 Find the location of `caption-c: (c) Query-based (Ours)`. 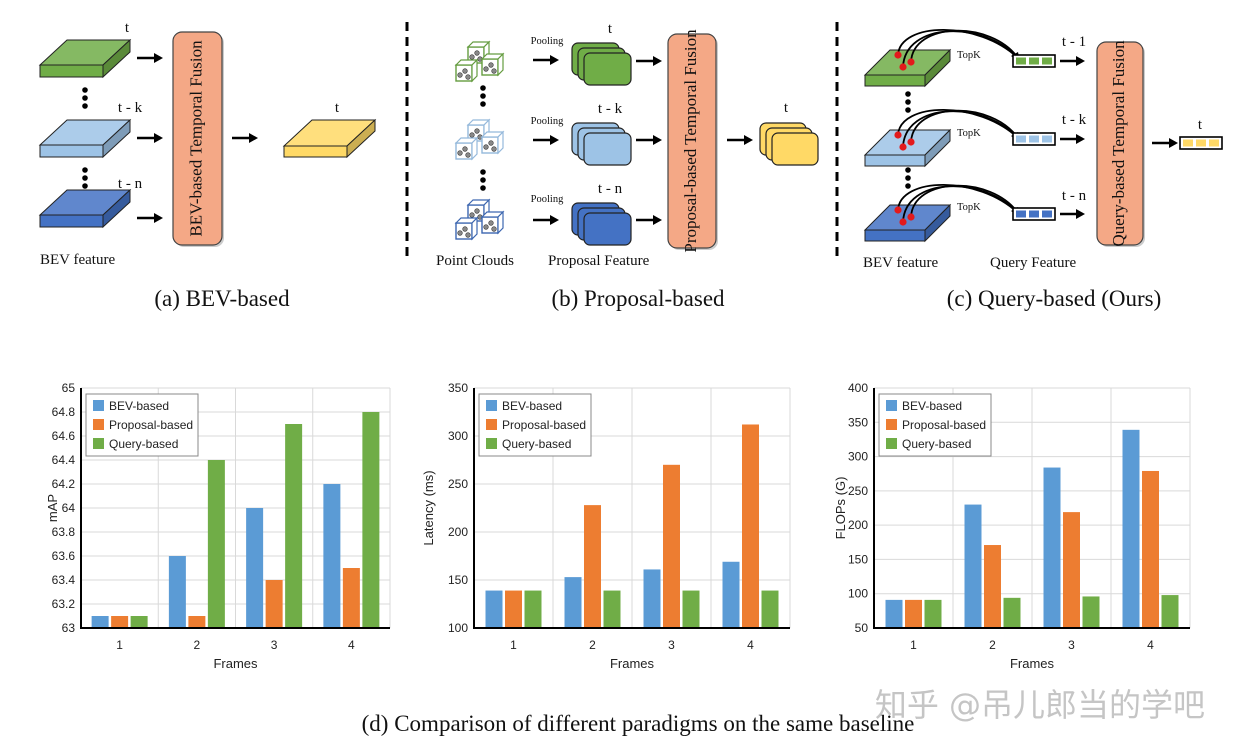

caption-c: (c) Query-based (Ours) is located at coordinates (1054, 298).